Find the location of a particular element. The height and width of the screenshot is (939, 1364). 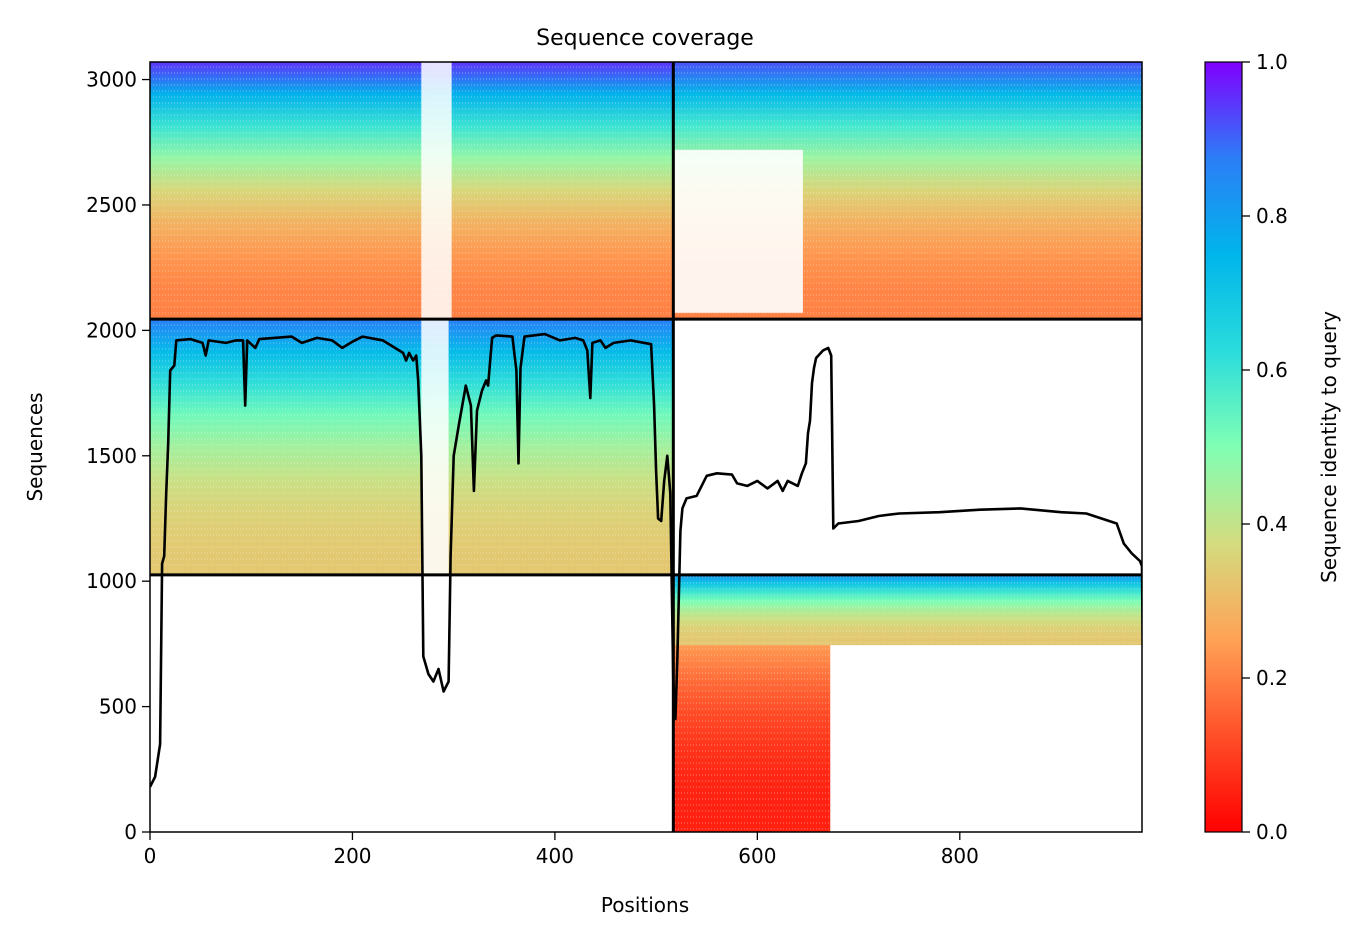

y-tick-label: 3000 is located at coordinates (111, 80).